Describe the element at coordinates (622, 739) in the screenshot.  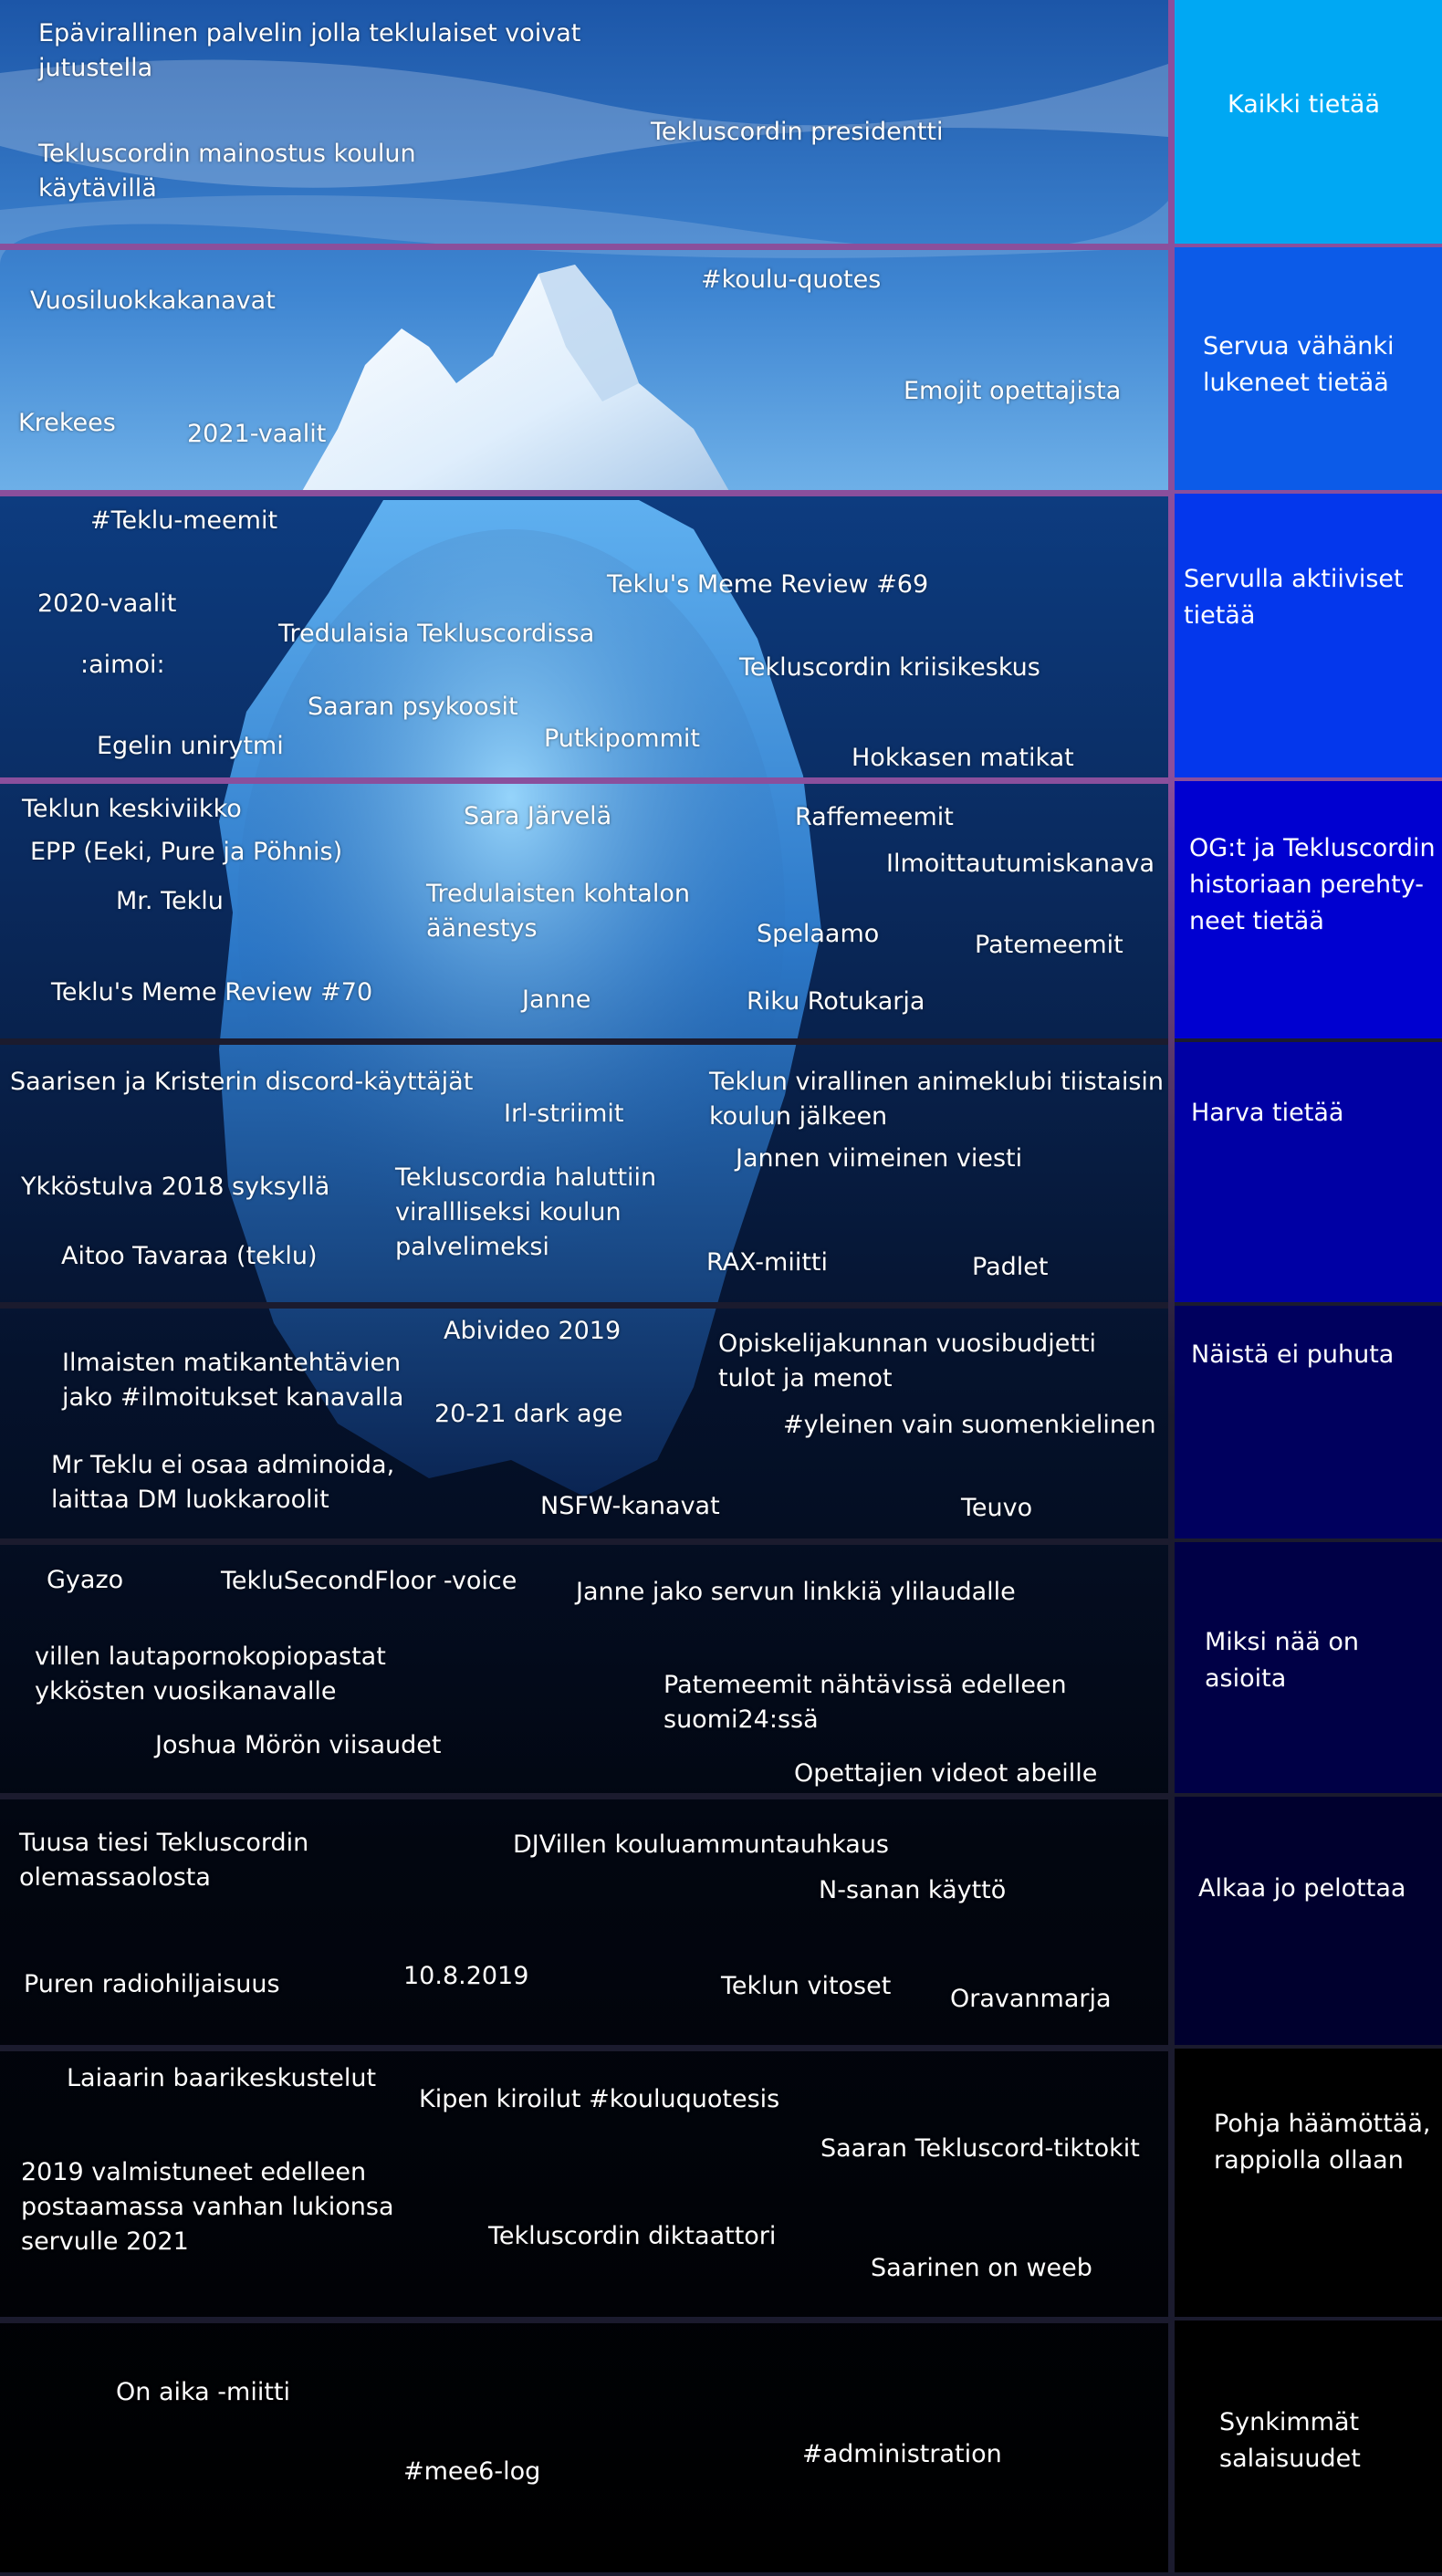
I see `iceberg-item: Putkipommit` at that location.